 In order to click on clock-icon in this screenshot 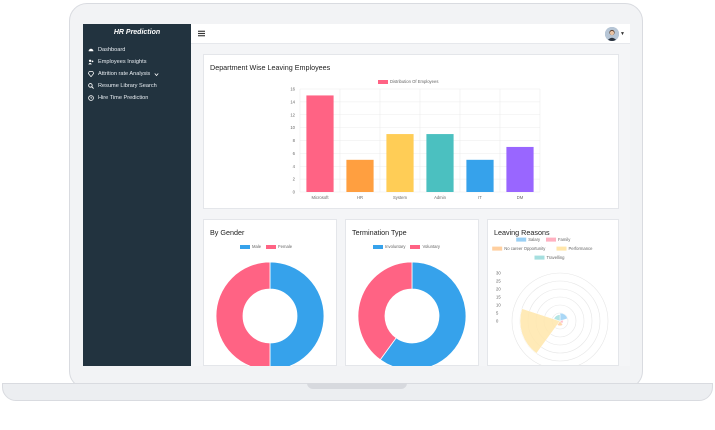, I will do `click(91, 98)`.